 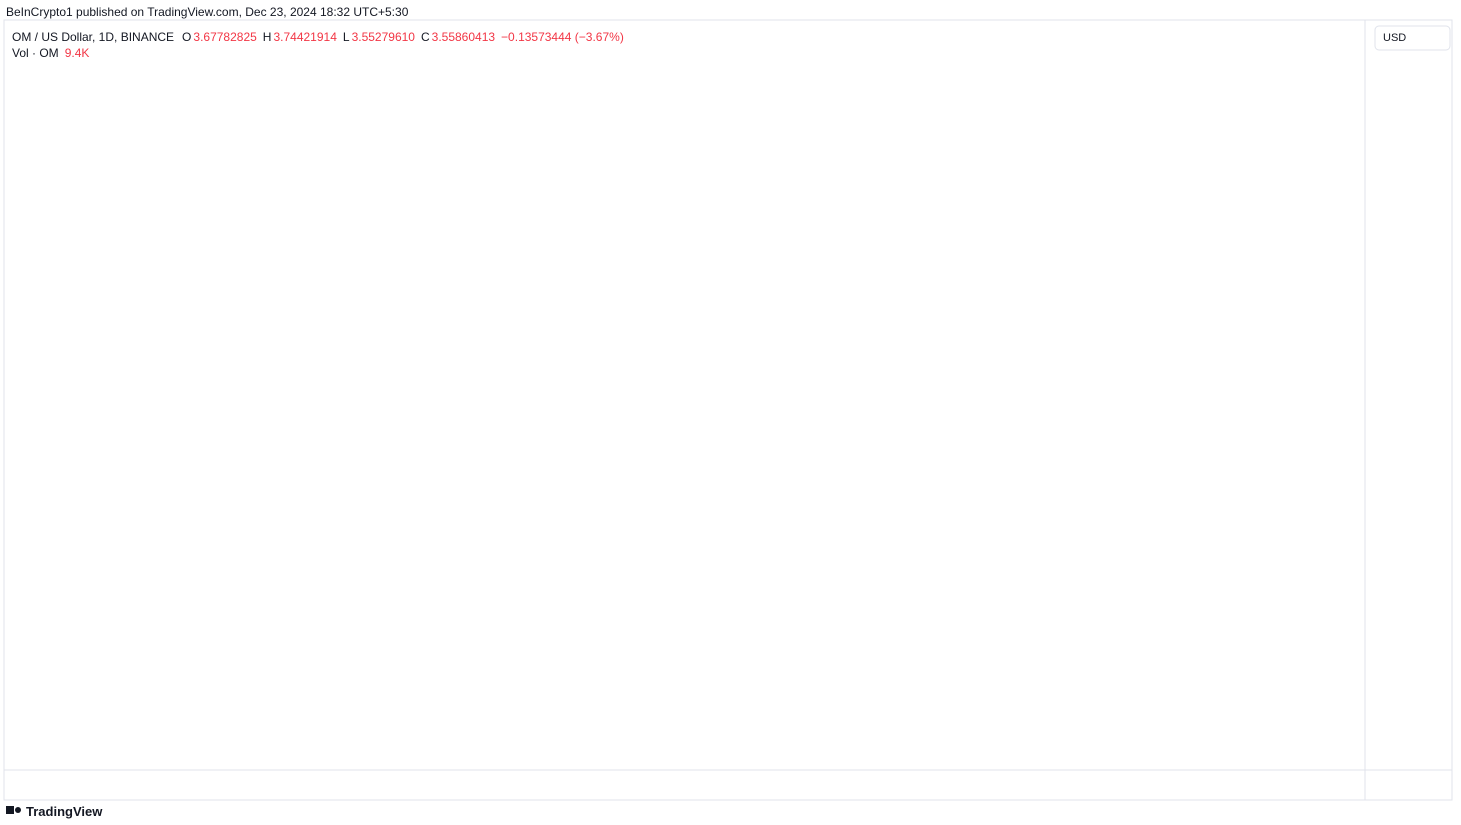 I want to click on legend-change: −0.13573444 (−3.67%), so click(x=562, y=37).